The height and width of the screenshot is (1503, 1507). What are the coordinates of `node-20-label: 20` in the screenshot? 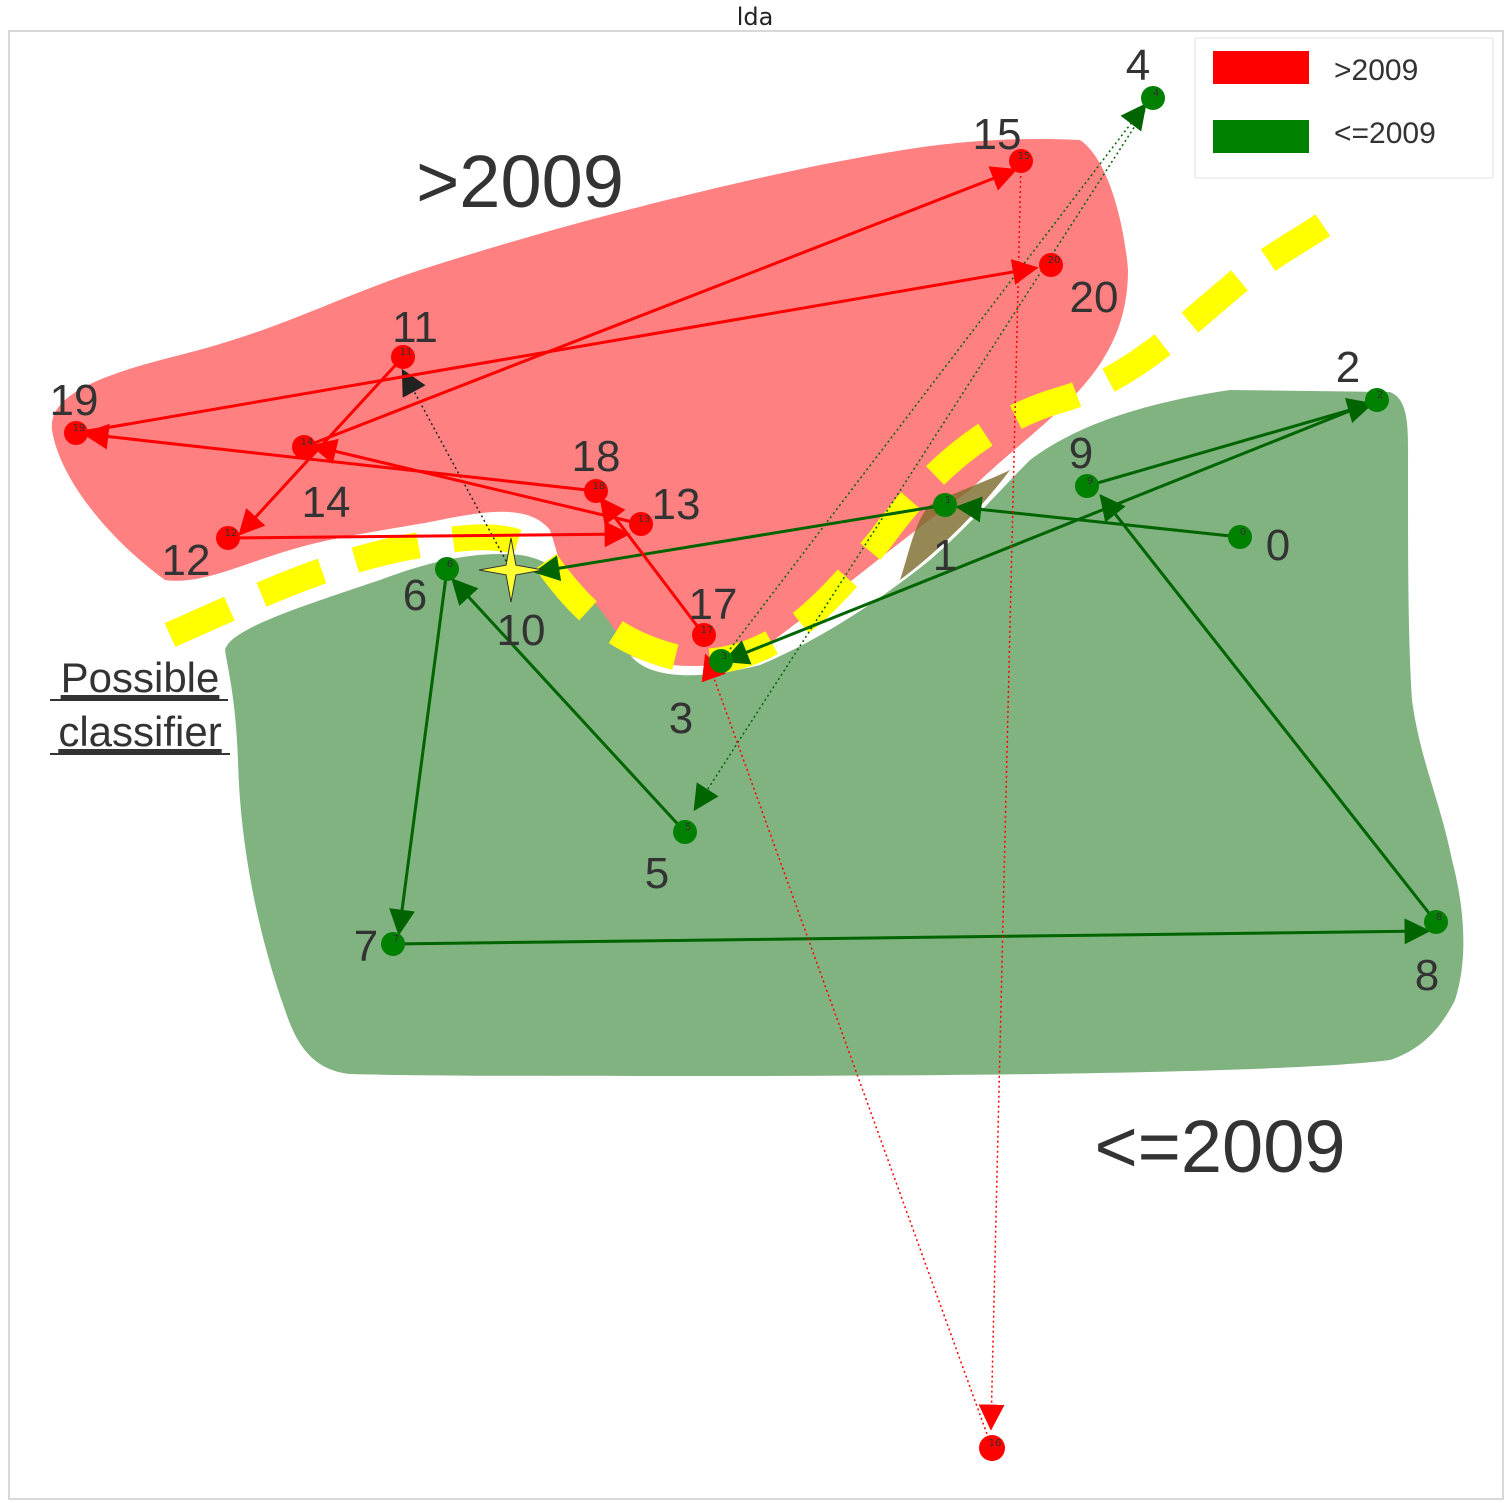 It's located at (1094, 297).